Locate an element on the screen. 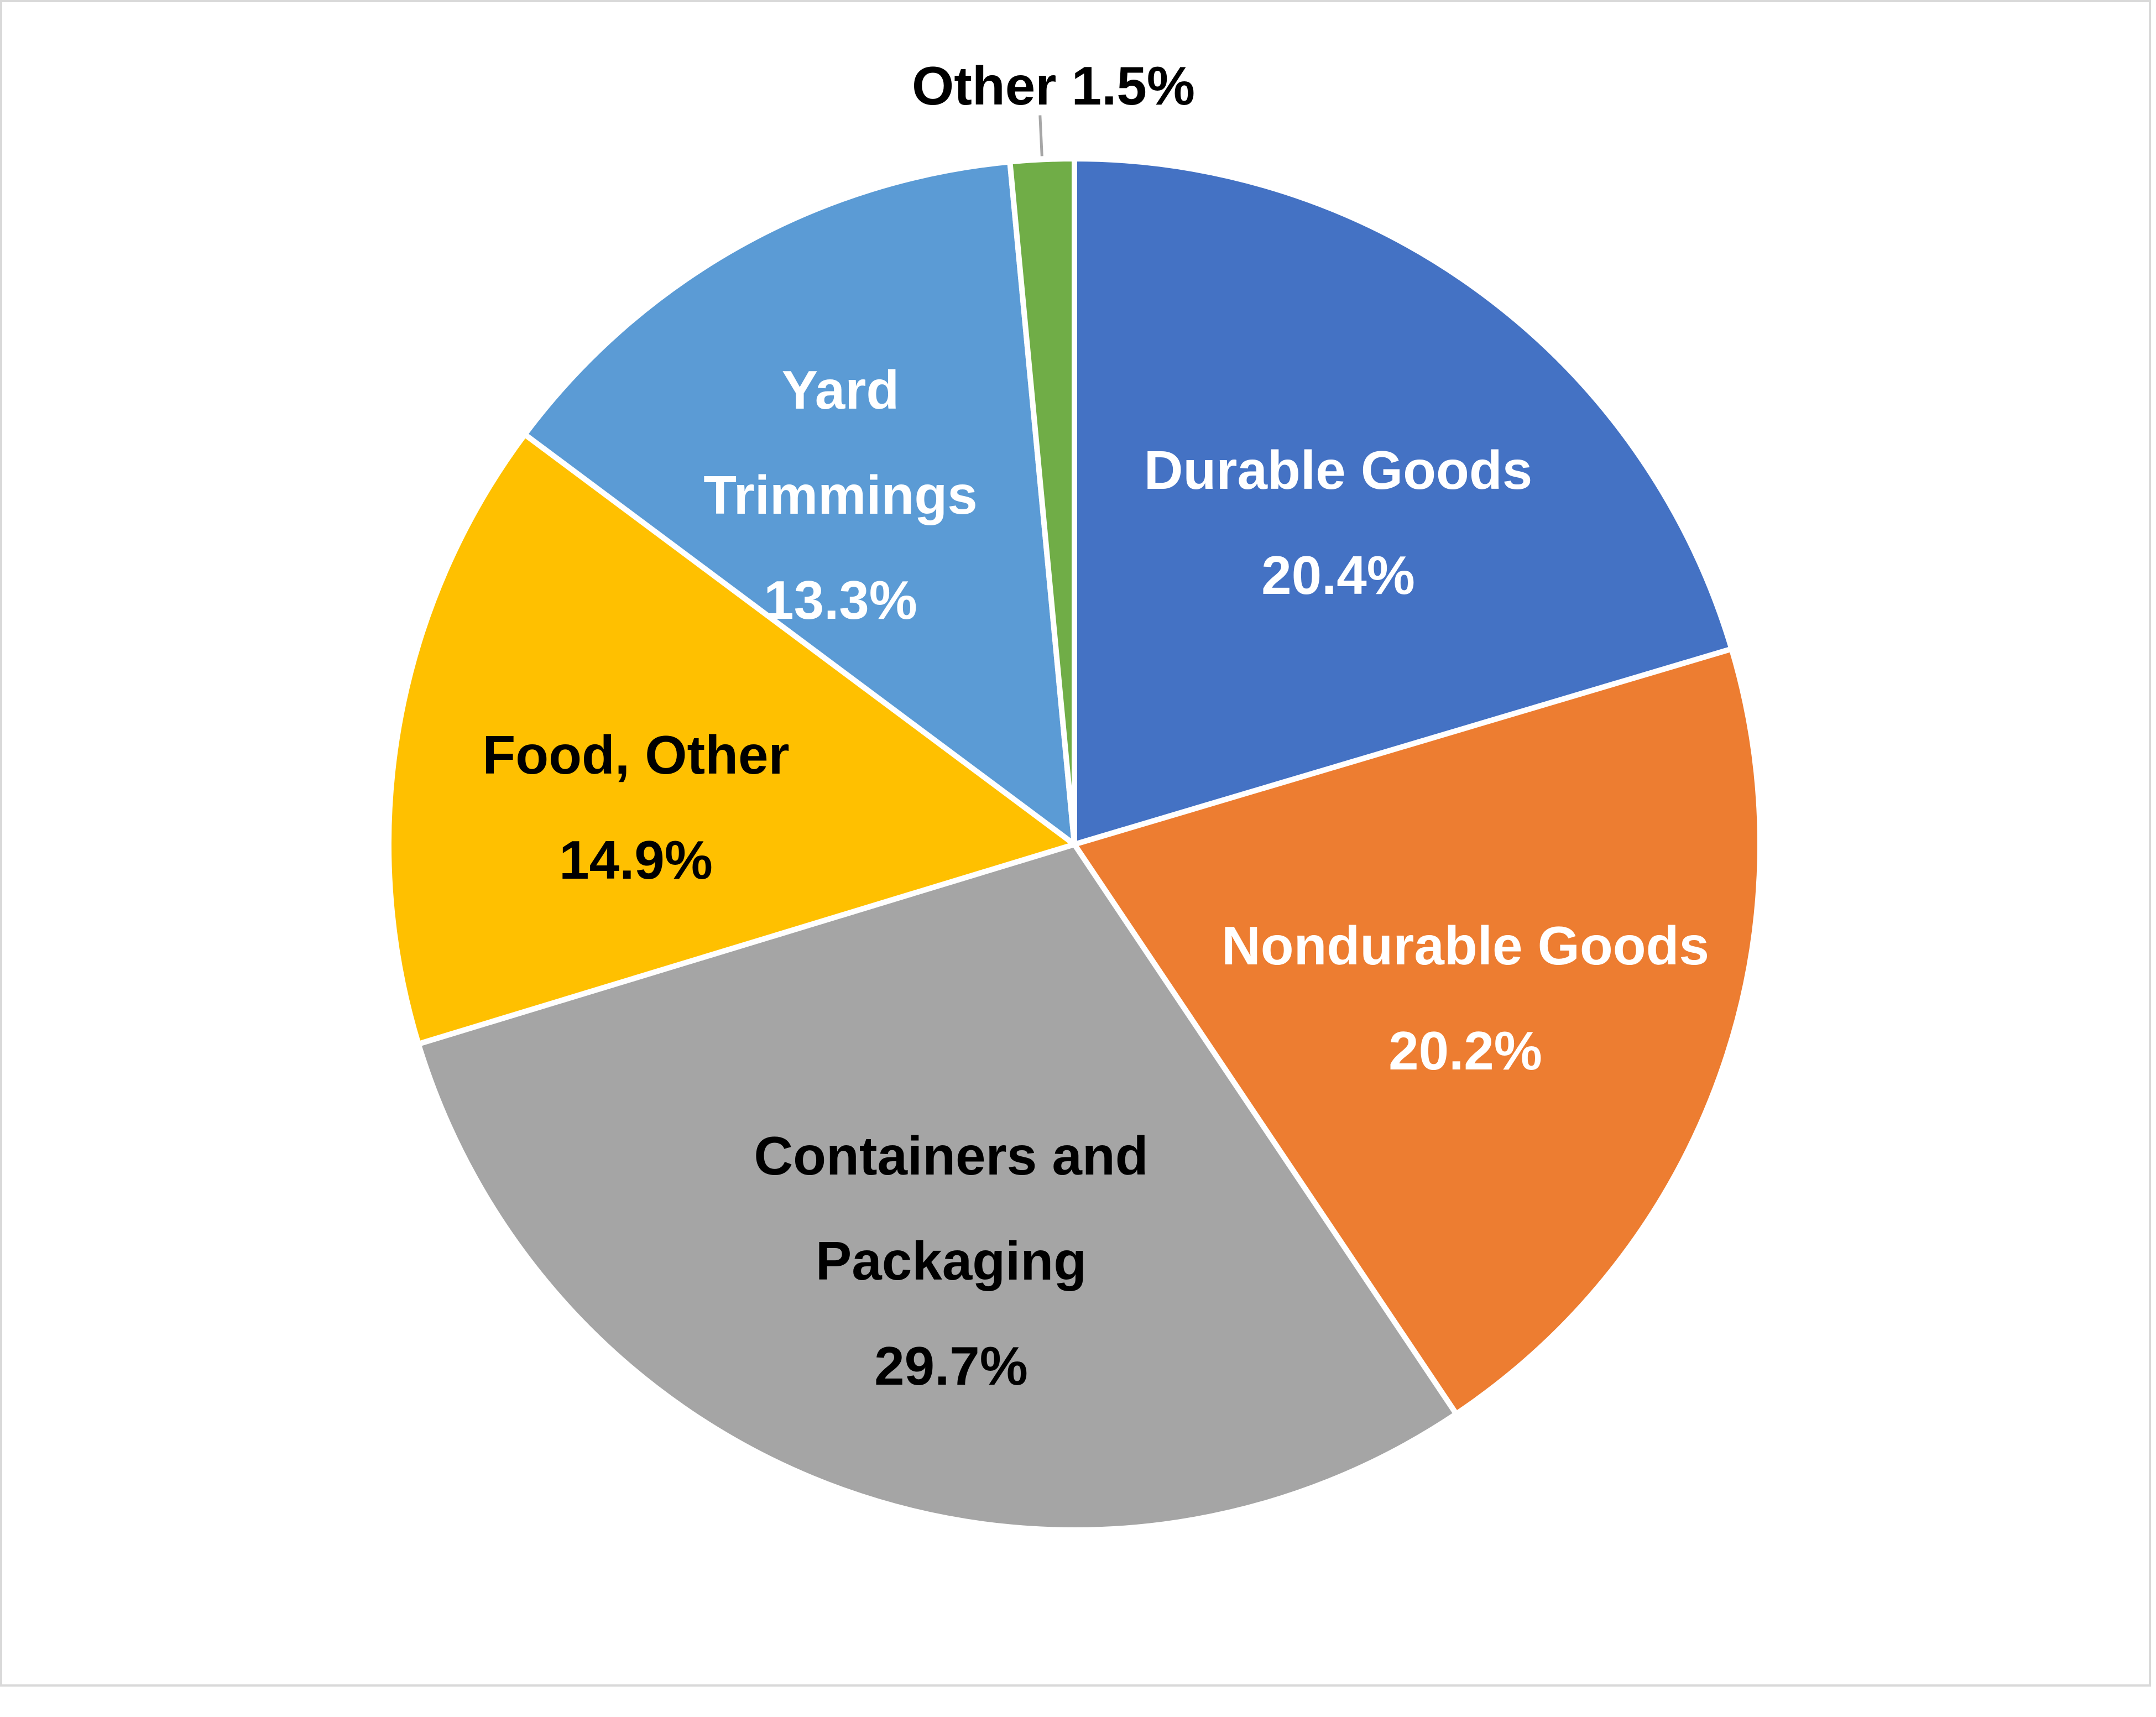 The image size is (2156, 1717). slice-label-line: 13.3% is located at coordinates (840, 600).